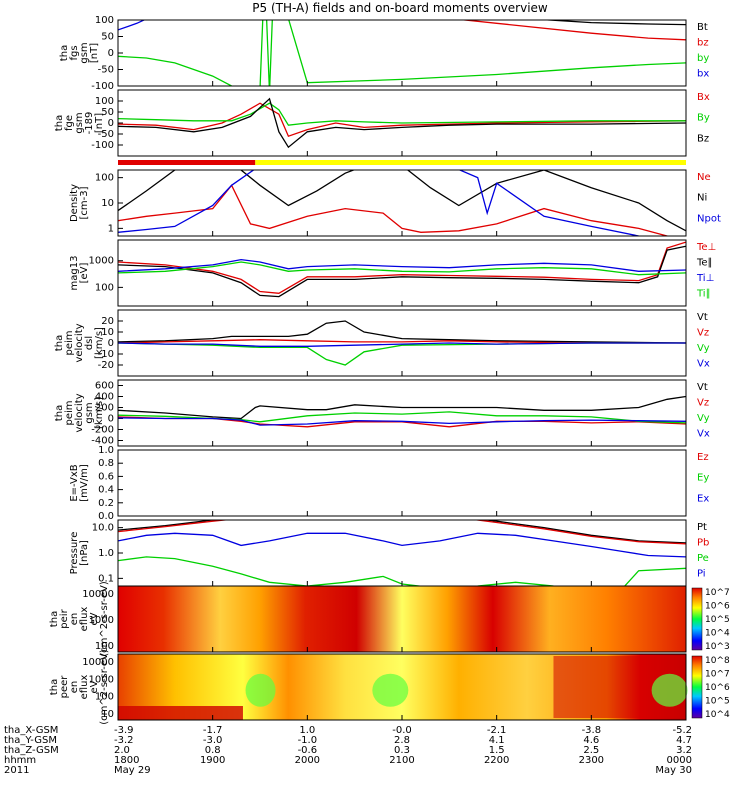 Image resolution: width=750 pixels, height=804 pixels. I want to click on y-axis-label: [km/s], so click(99, 343).